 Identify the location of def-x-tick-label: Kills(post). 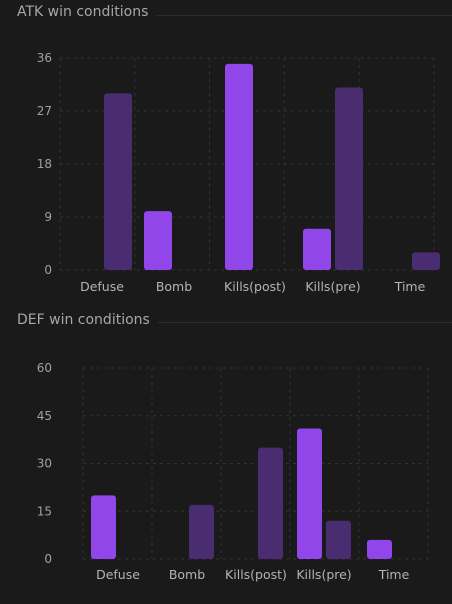
(256, 574).